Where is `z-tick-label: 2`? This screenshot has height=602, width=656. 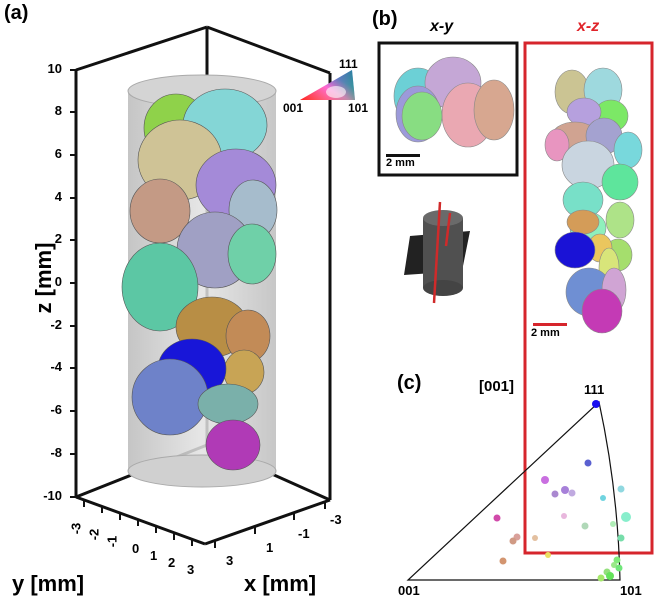 z-tick-label: 2 is located at coordinates (58, 238).